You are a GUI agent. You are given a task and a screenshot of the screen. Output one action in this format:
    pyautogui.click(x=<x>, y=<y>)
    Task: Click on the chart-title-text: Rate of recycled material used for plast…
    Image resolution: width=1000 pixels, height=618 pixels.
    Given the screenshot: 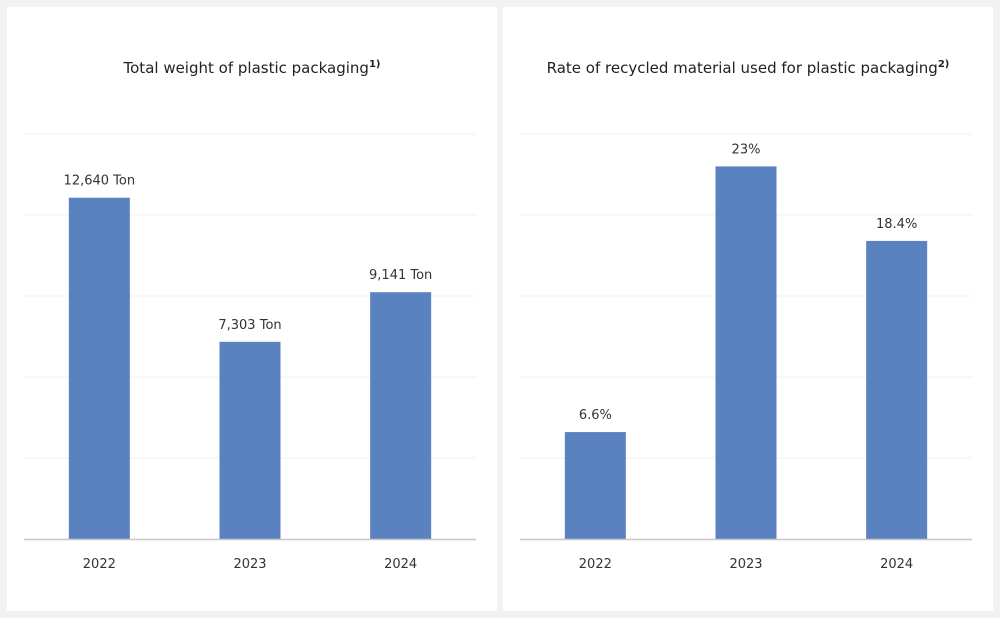 What is the action you would take?
    pyautogui.click(x=742, y=68)
    